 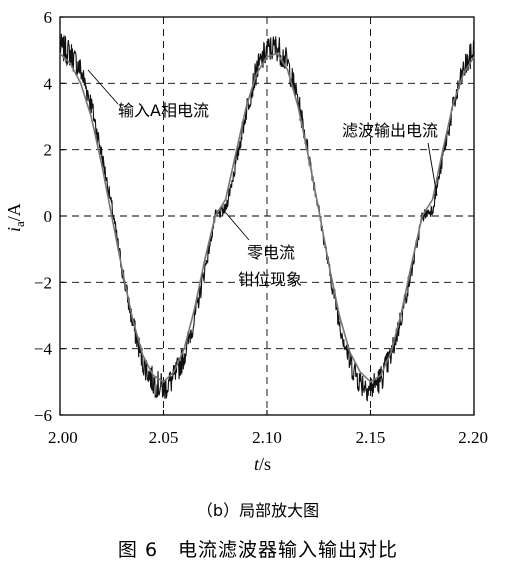 I want to click on leader-input-current, so click(x=103, y=87).